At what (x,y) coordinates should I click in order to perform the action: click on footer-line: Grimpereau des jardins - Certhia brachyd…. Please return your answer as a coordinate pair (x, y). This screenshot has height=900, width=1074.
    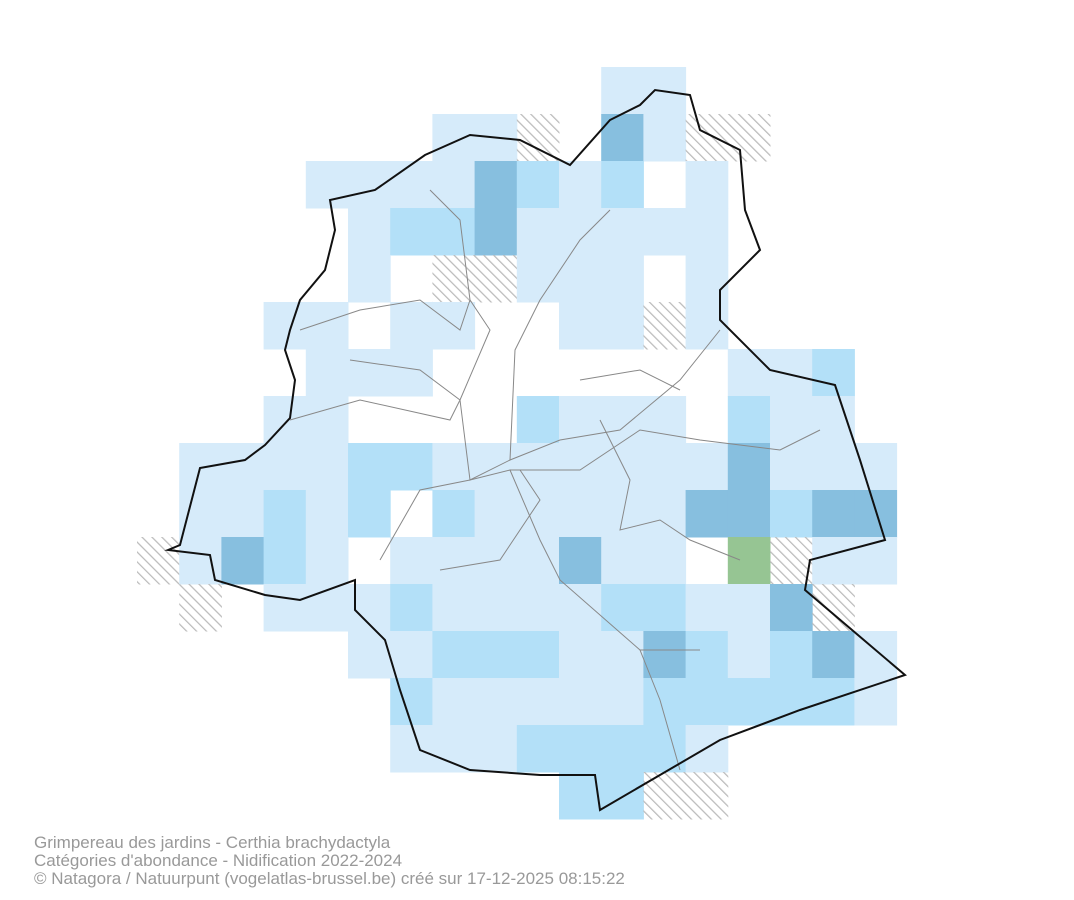
    Looking at the image, I should click on (212, 842).